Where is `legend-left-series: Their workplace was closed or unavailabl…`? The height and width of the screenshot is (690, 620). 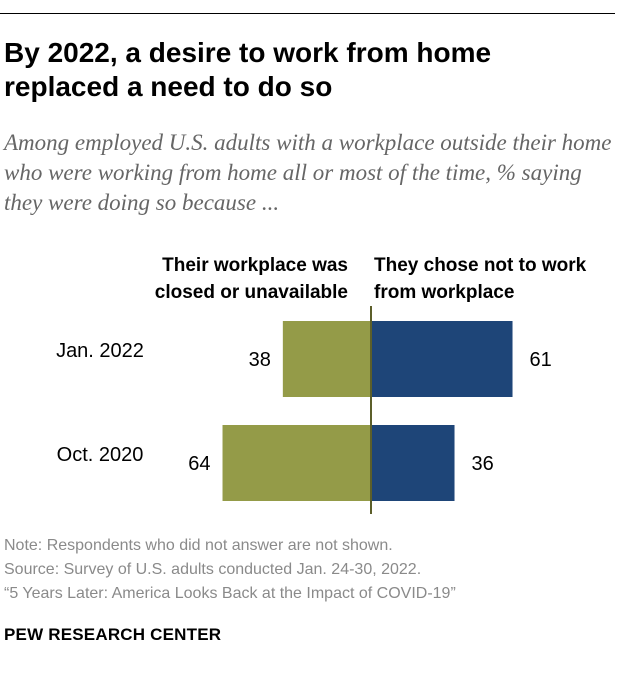 legend-left-series: Their workplace was closed or unavailabl… is located at coordinates (251, 279).